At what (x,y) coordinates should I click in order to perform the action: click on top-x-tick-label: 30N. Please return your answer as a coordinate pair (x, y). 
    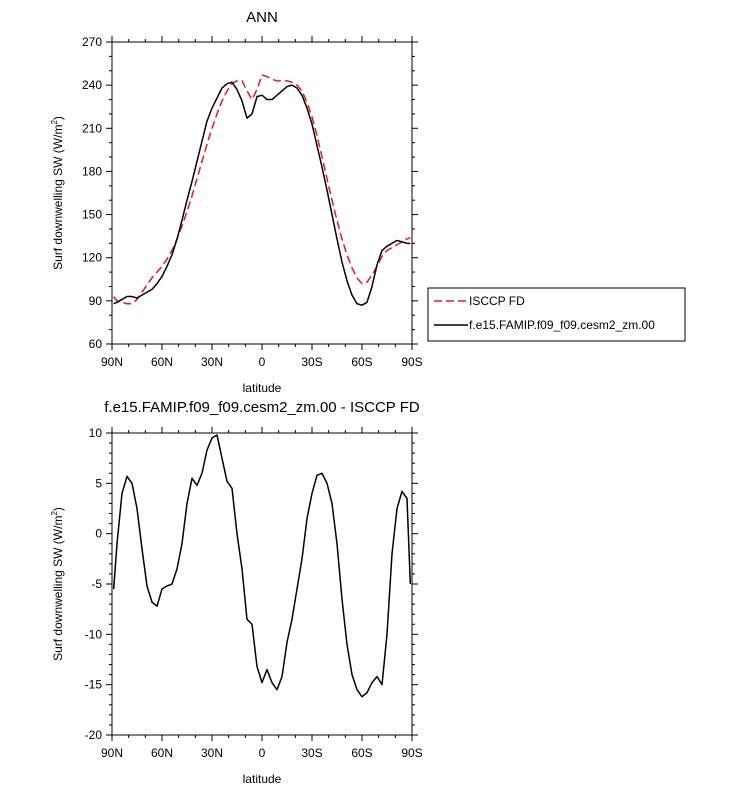
    Looking at the image, I should click on (212, 362).